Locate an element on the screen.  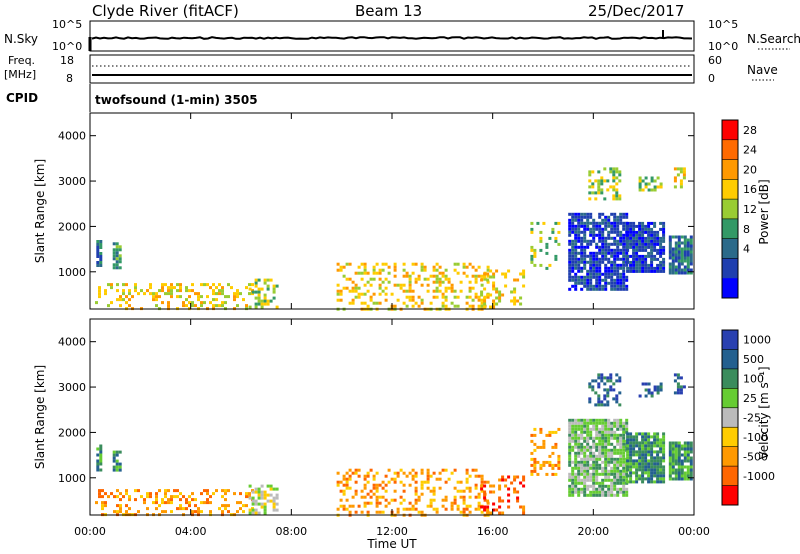
colorbar-swatch is located at coordinates (730, 378).